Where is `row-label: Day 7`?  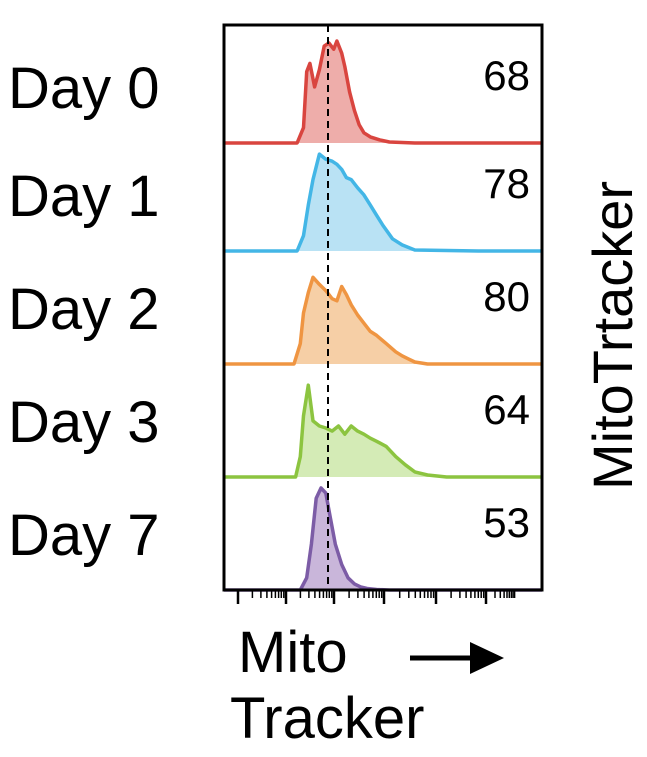
row-label: Day 7 is located at coordinates (84, 535).